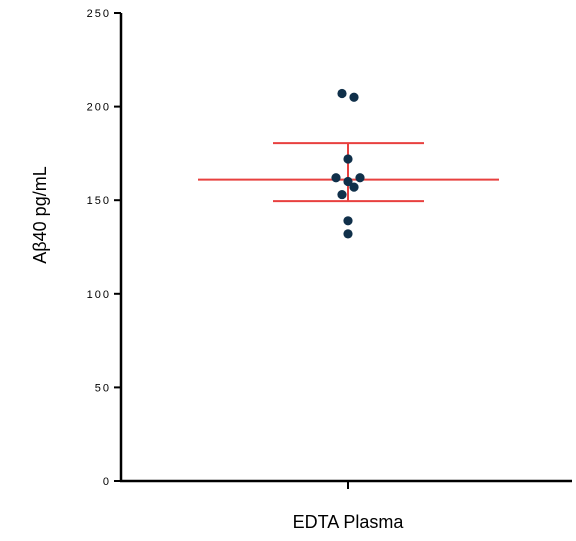 This screenshot has height=541, width=576. I want to click on x-category-label: EDTA Plasma, so click(349, 522).